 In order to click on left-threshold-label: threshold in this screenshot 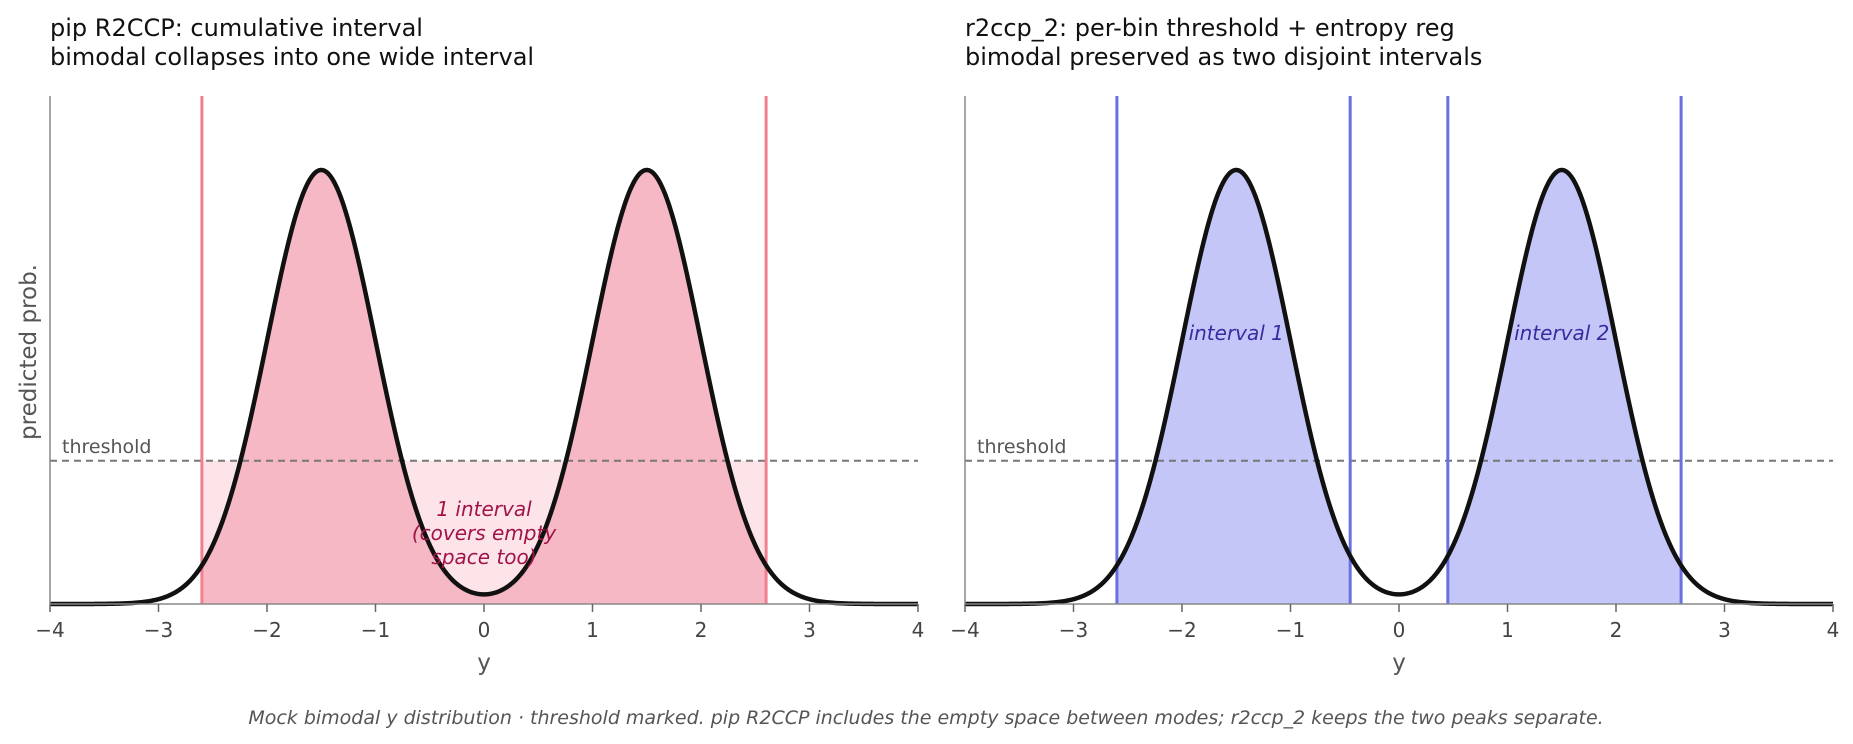, I will do `click(106, 447)`.